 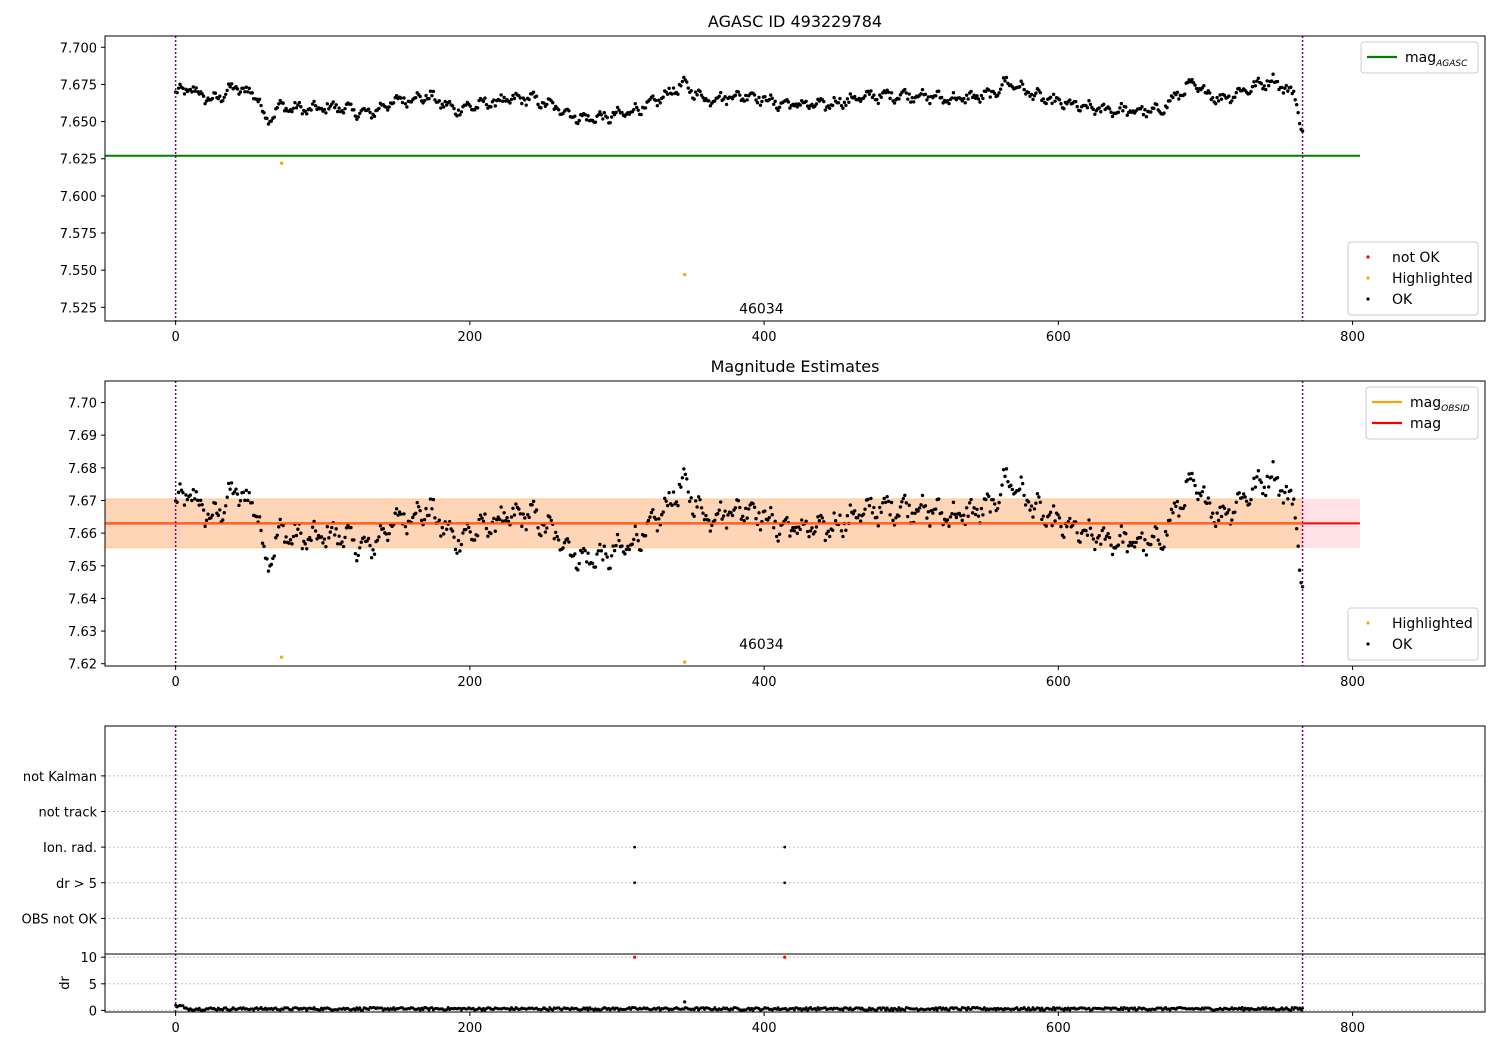 I want to click on y-tick-label: 5, so click(x=93, y=985).